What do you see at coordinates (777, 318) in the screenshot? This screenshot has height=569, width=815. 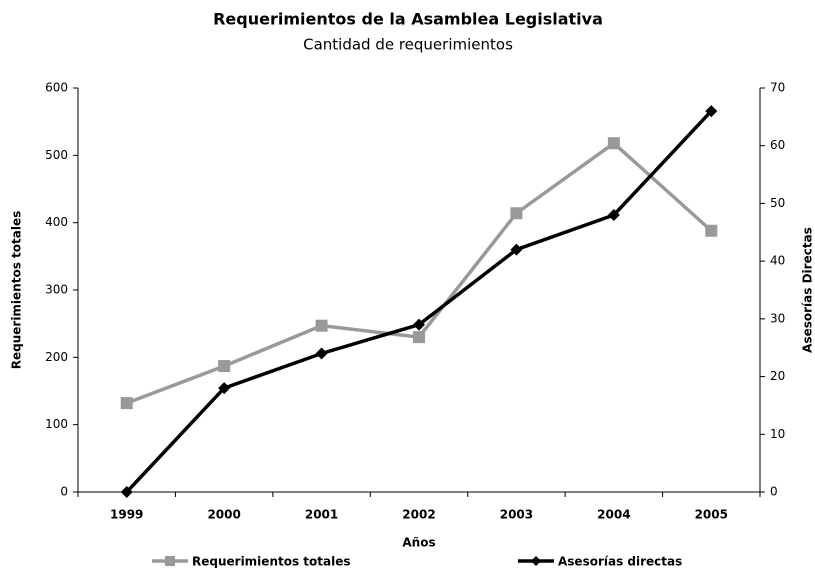 I see `y2-tick-label: 30` at bounding box center [777, 318].